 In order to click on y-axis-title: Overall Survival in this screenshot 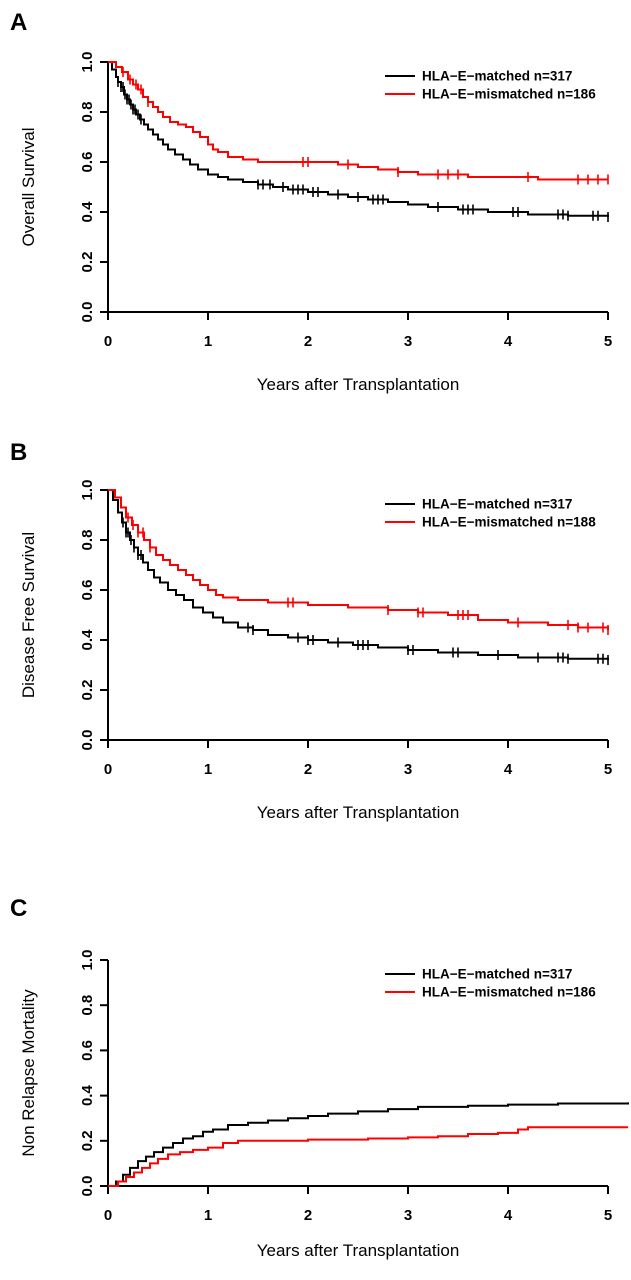, I will do `click(28, 186)`.